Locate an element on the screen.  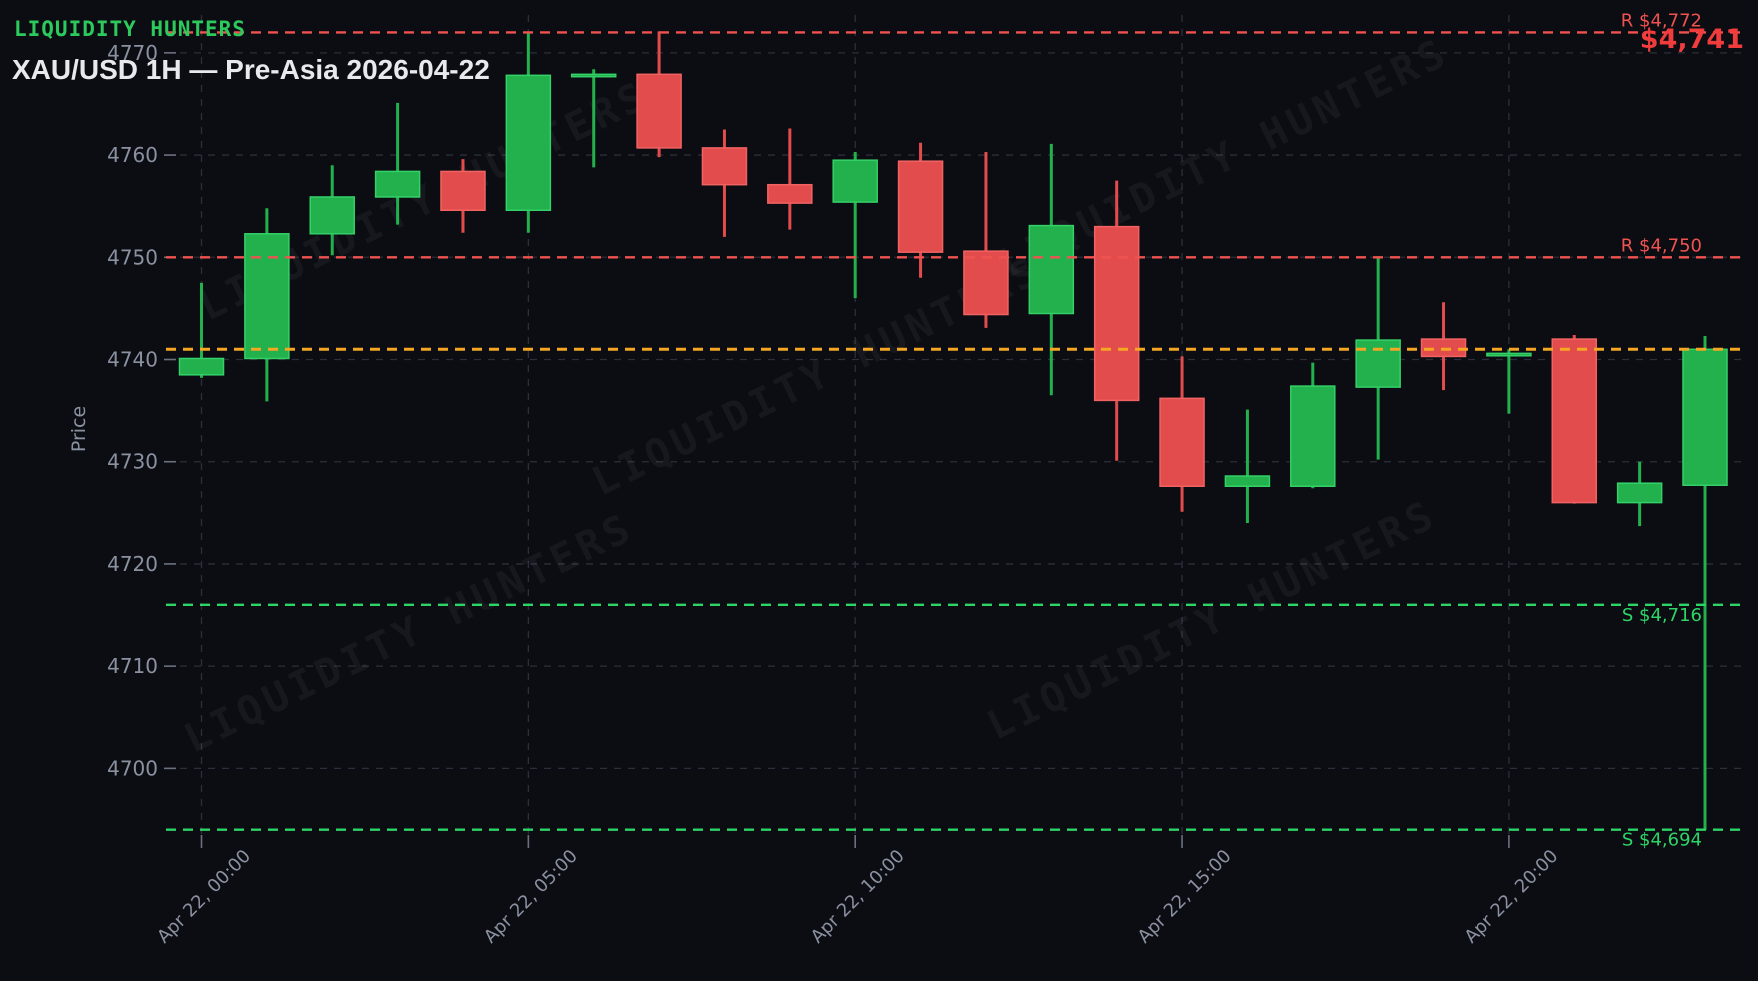
y-tick-label: 4760 is located at coordinates (132, 155).